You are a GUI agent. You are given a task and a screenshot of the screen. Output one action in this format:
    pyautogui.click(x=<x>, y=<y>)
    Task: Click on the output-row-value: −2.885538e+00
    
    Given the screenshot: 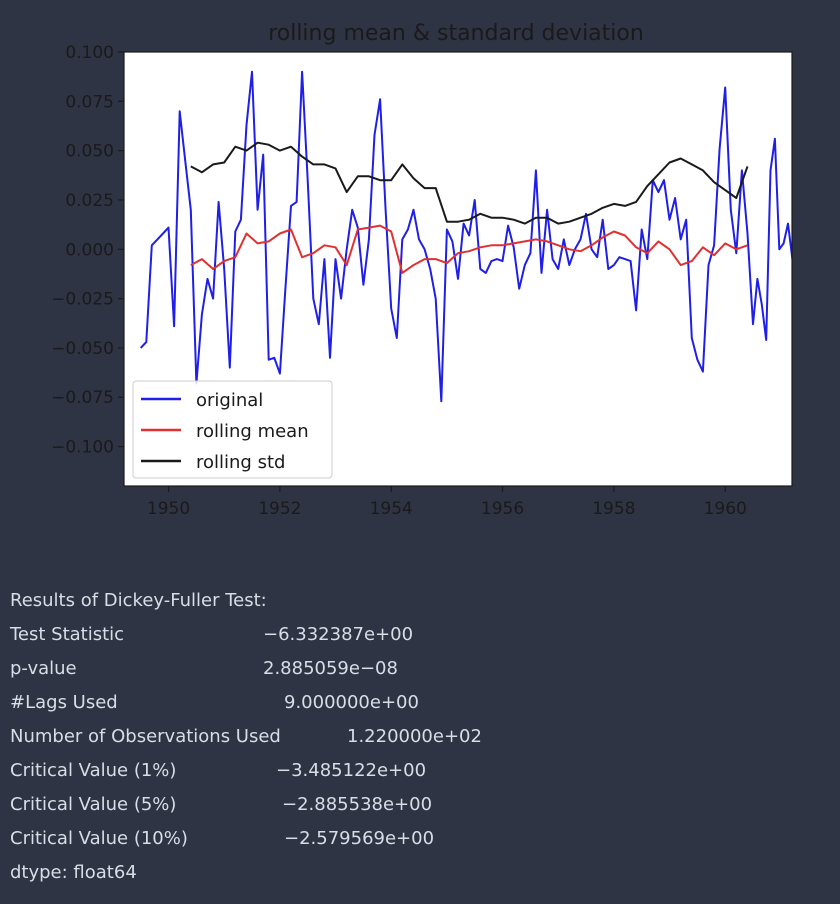 What is the action you would take?
    pyautogui.click(x=357, y=804)
    